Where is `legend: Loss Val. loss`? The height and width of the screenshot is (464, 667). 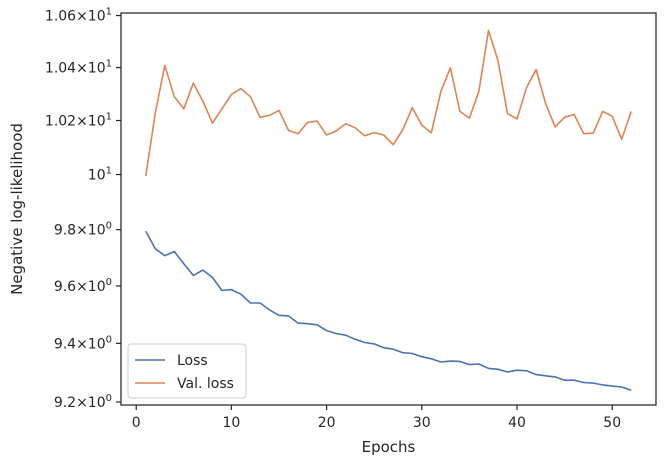 legend: Loss Val. loss is located at coordinates (187, 371).